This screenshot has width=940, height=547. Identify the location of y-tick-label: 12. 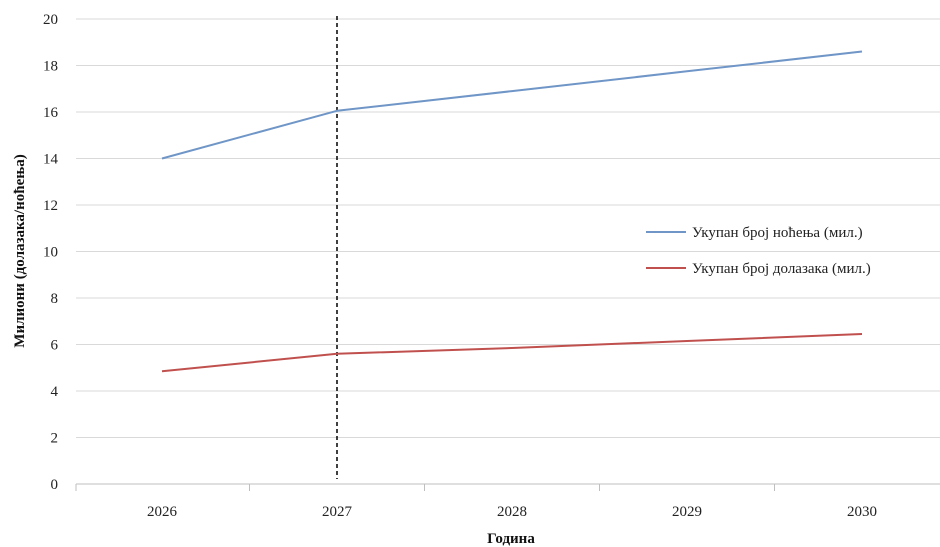
(50, 206).